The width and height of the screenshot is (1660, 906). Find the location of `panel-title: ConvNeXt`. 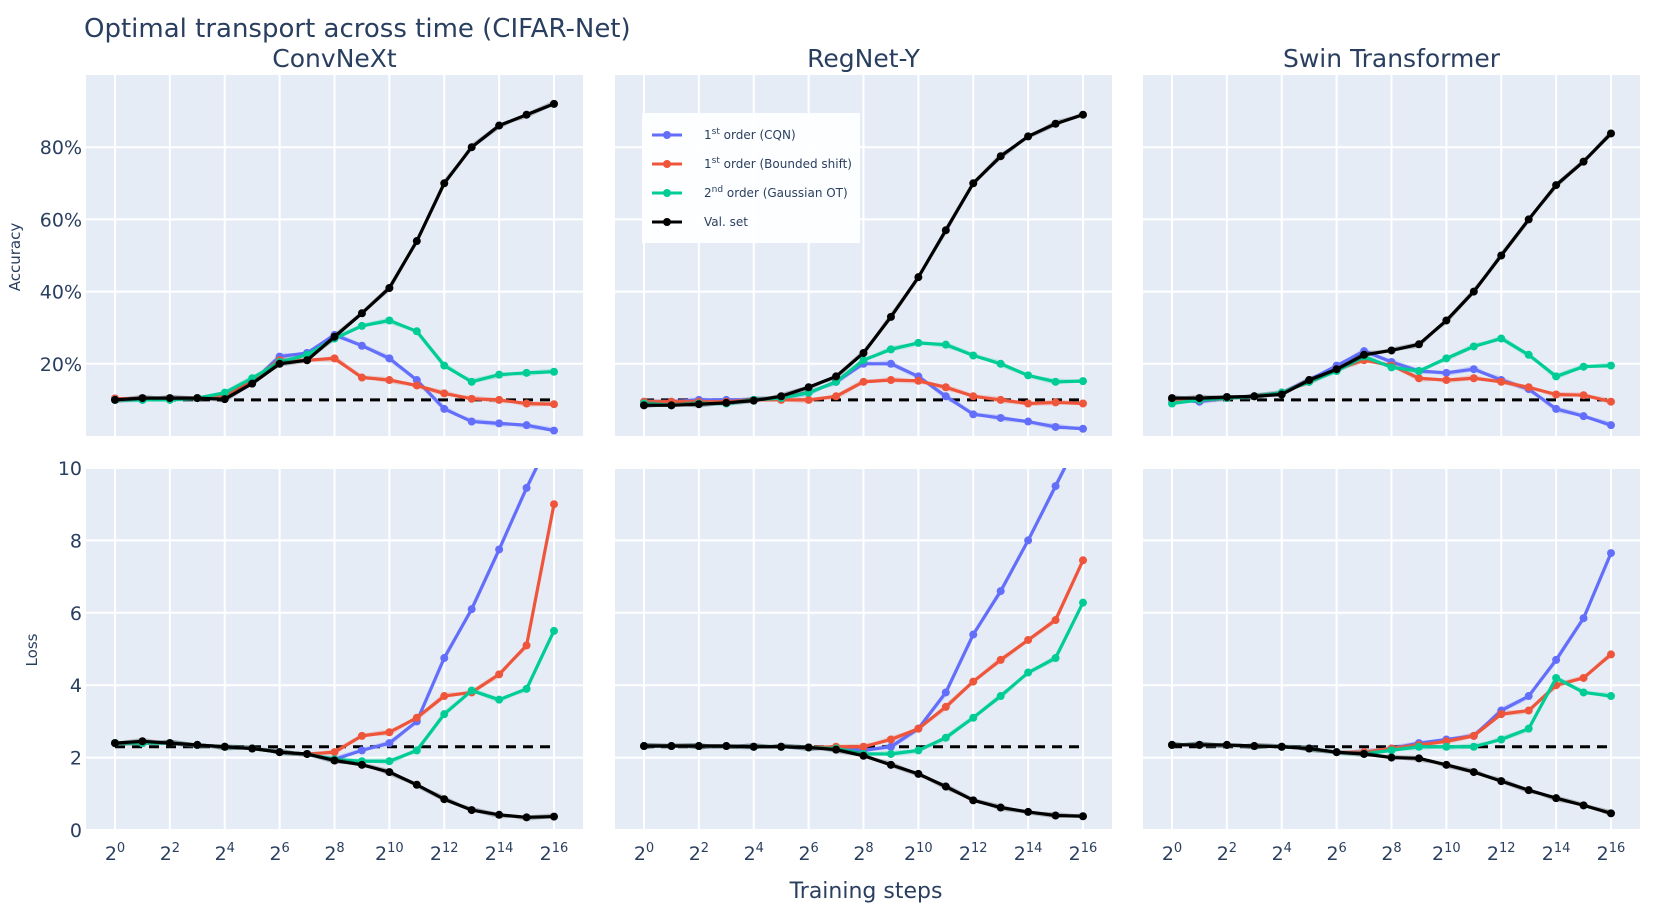

panel-title: ConvNeXt is located at coordinates (334, 58).